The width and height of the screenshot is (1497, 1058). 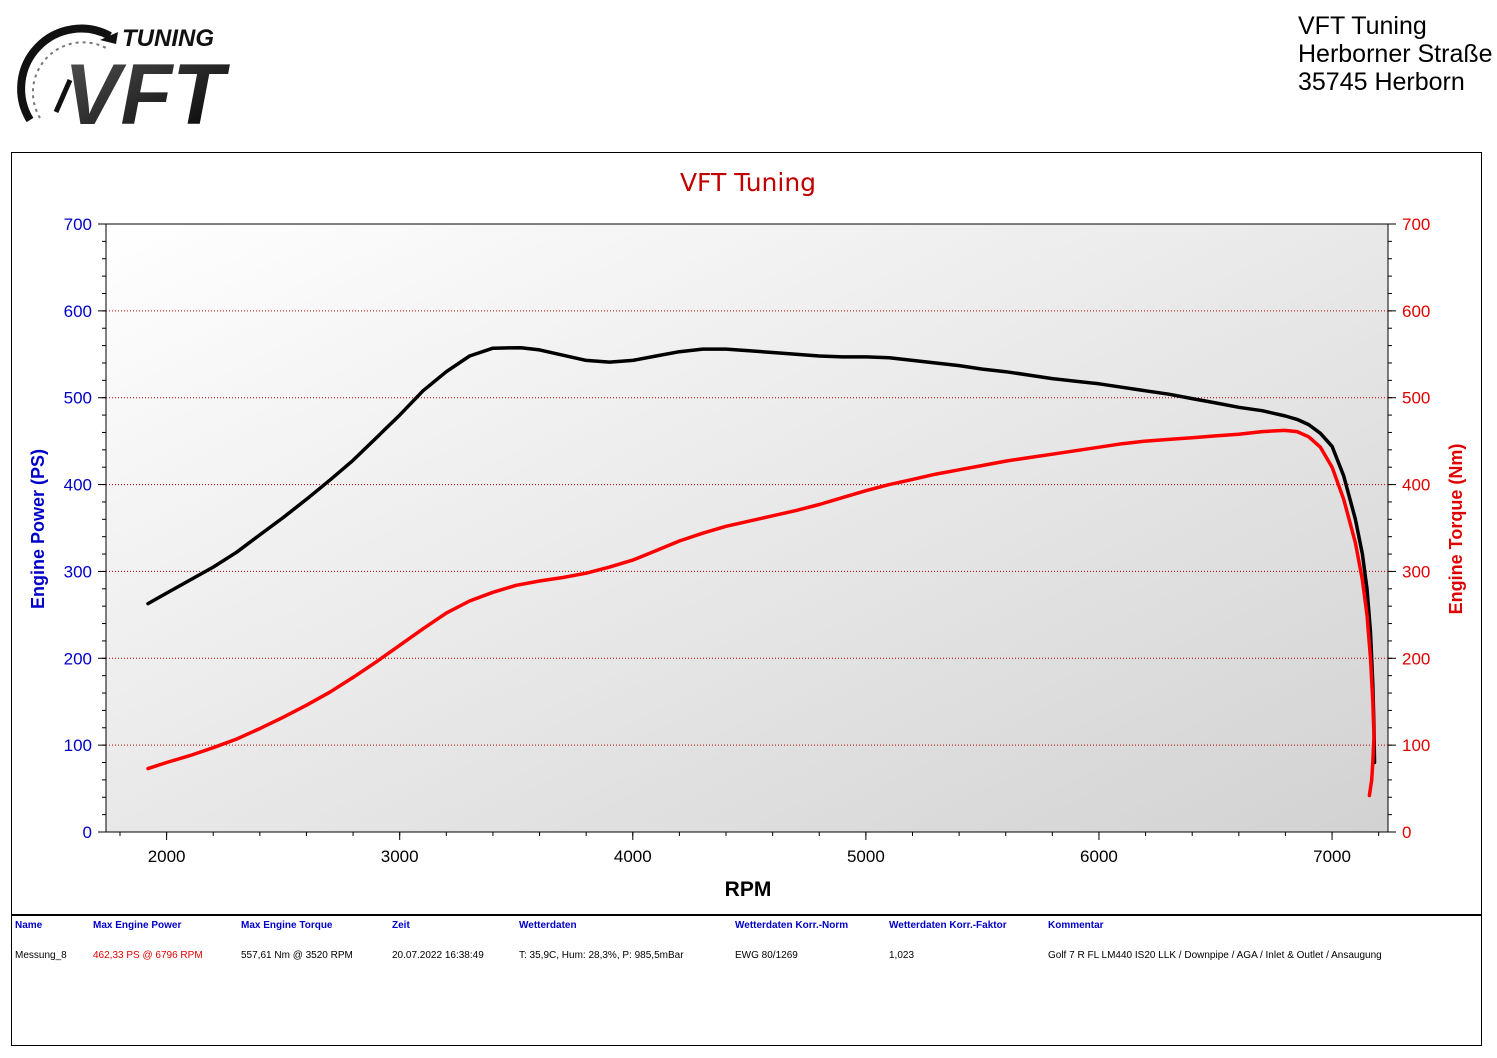 I want to click on y-left-tick-label: 0, so click(x=87, y=832).